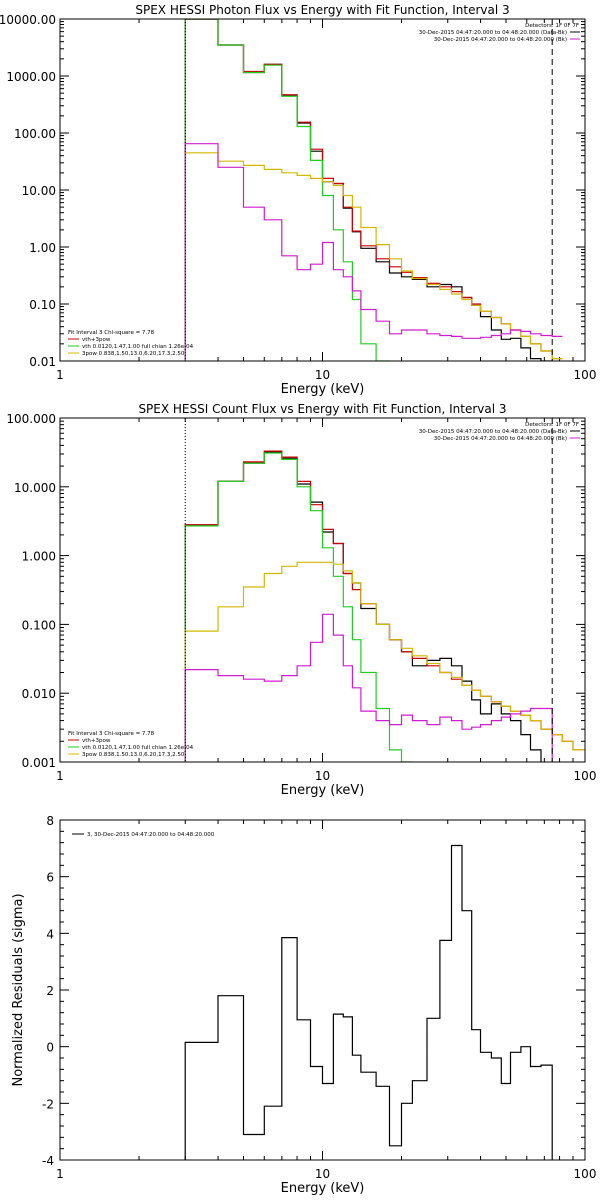 This screenshot has height=1200, width=600. What do you see at coordinates (35, 134) in the screenshot?
I see `y-tick-label: 100.00` at bounding box center [35, 134].